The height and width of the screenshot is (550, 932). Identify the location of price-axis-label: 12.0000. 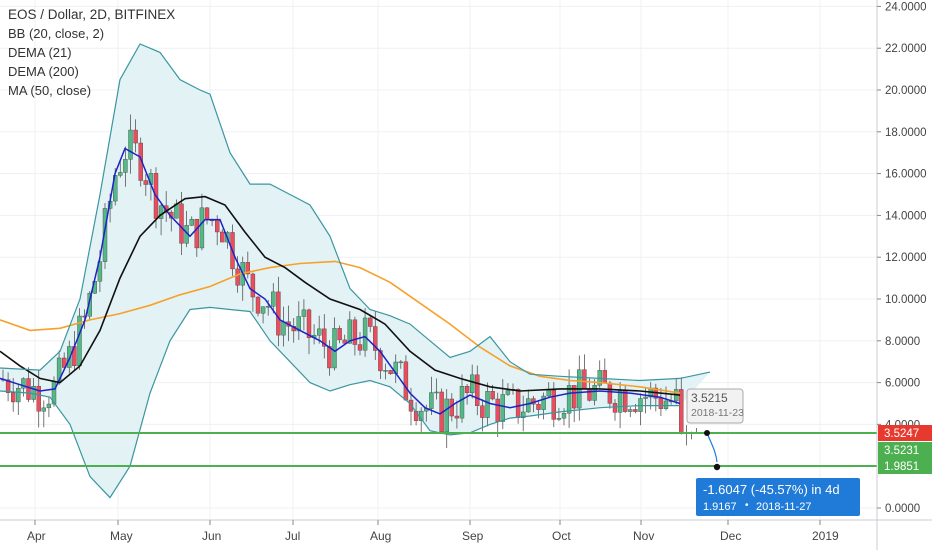
(906, 258).